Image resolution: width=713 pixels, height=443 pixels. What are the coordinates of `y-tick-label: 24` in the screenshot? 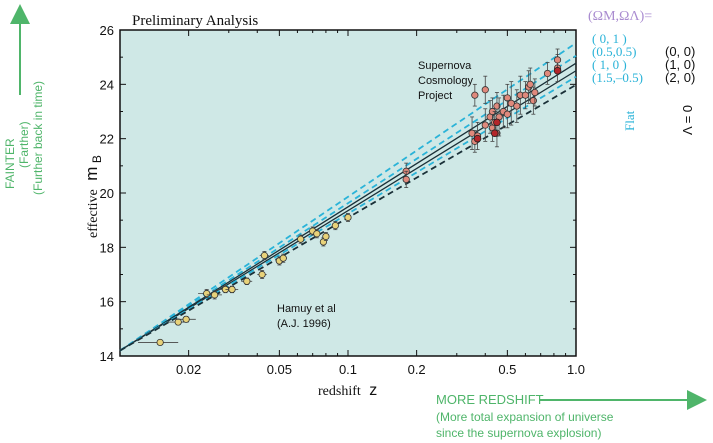 It's located at (107, 84).